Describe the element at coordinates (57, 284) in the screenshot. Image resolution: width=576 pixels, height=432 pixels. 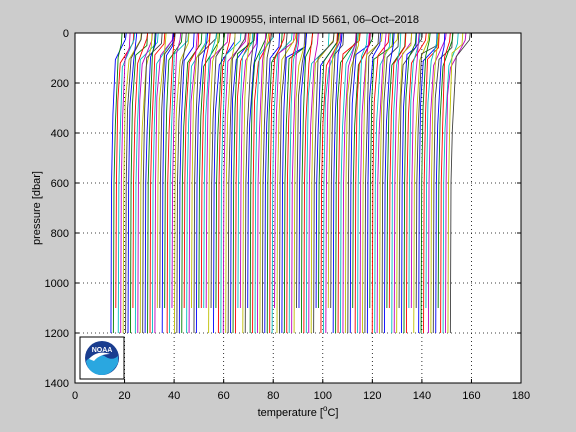
I see `y-tick-label: 1000` at that location.